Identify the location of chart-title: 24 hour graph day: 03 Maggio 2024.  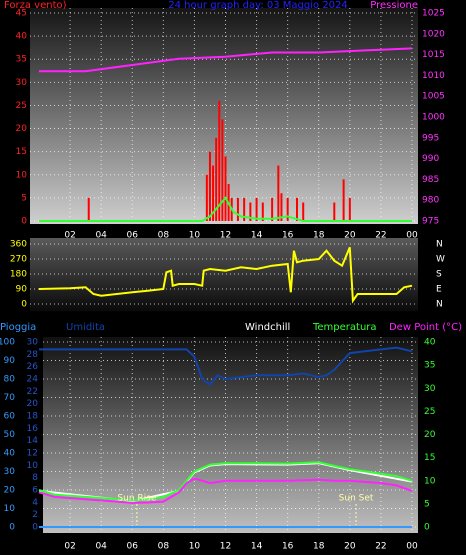
(258, 5).